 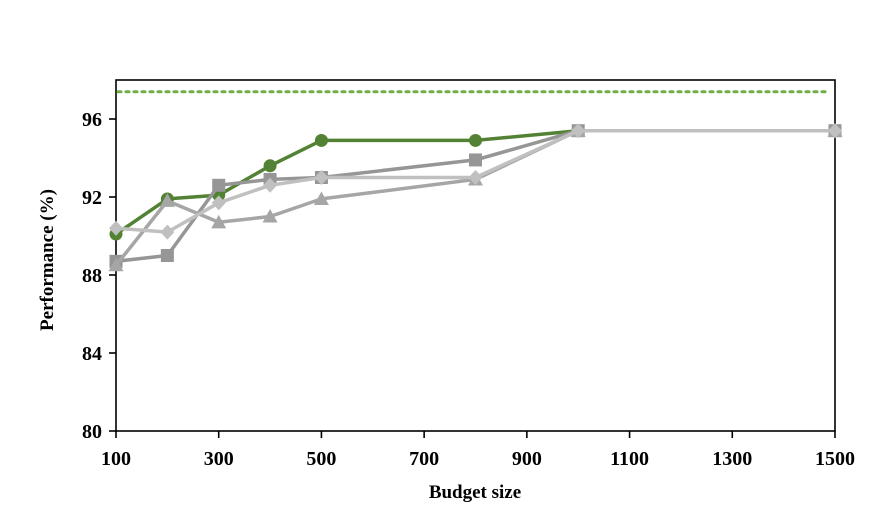 What do you see at coordinates (92, 432) in the screenshot?
I see `y-tick-label: 80` at bounding box center [92, 432].